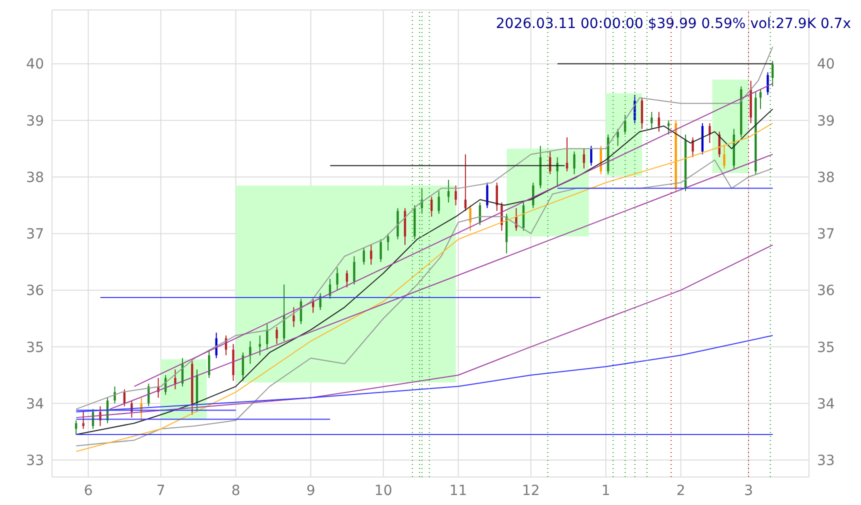  I want to click on x-tick-label: 7, so click(161, 490).